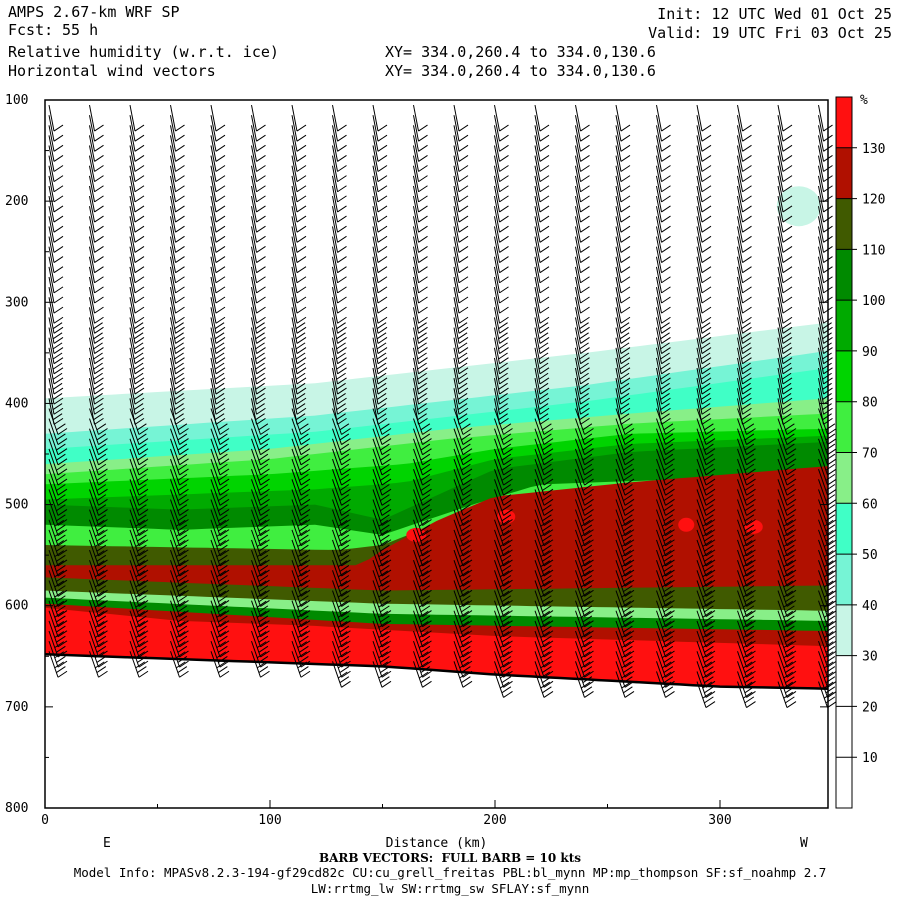 This screenshot has width=900, height=900. I want to click on colorbar-label-110: 110, so click(873, 250).